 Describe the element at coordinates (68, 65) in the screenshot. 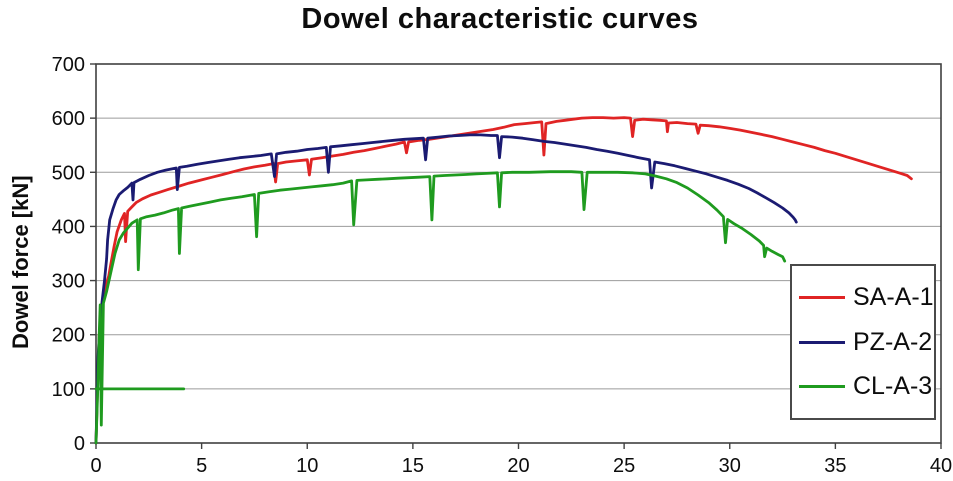

I see `y-tick-label: 700` at that location.